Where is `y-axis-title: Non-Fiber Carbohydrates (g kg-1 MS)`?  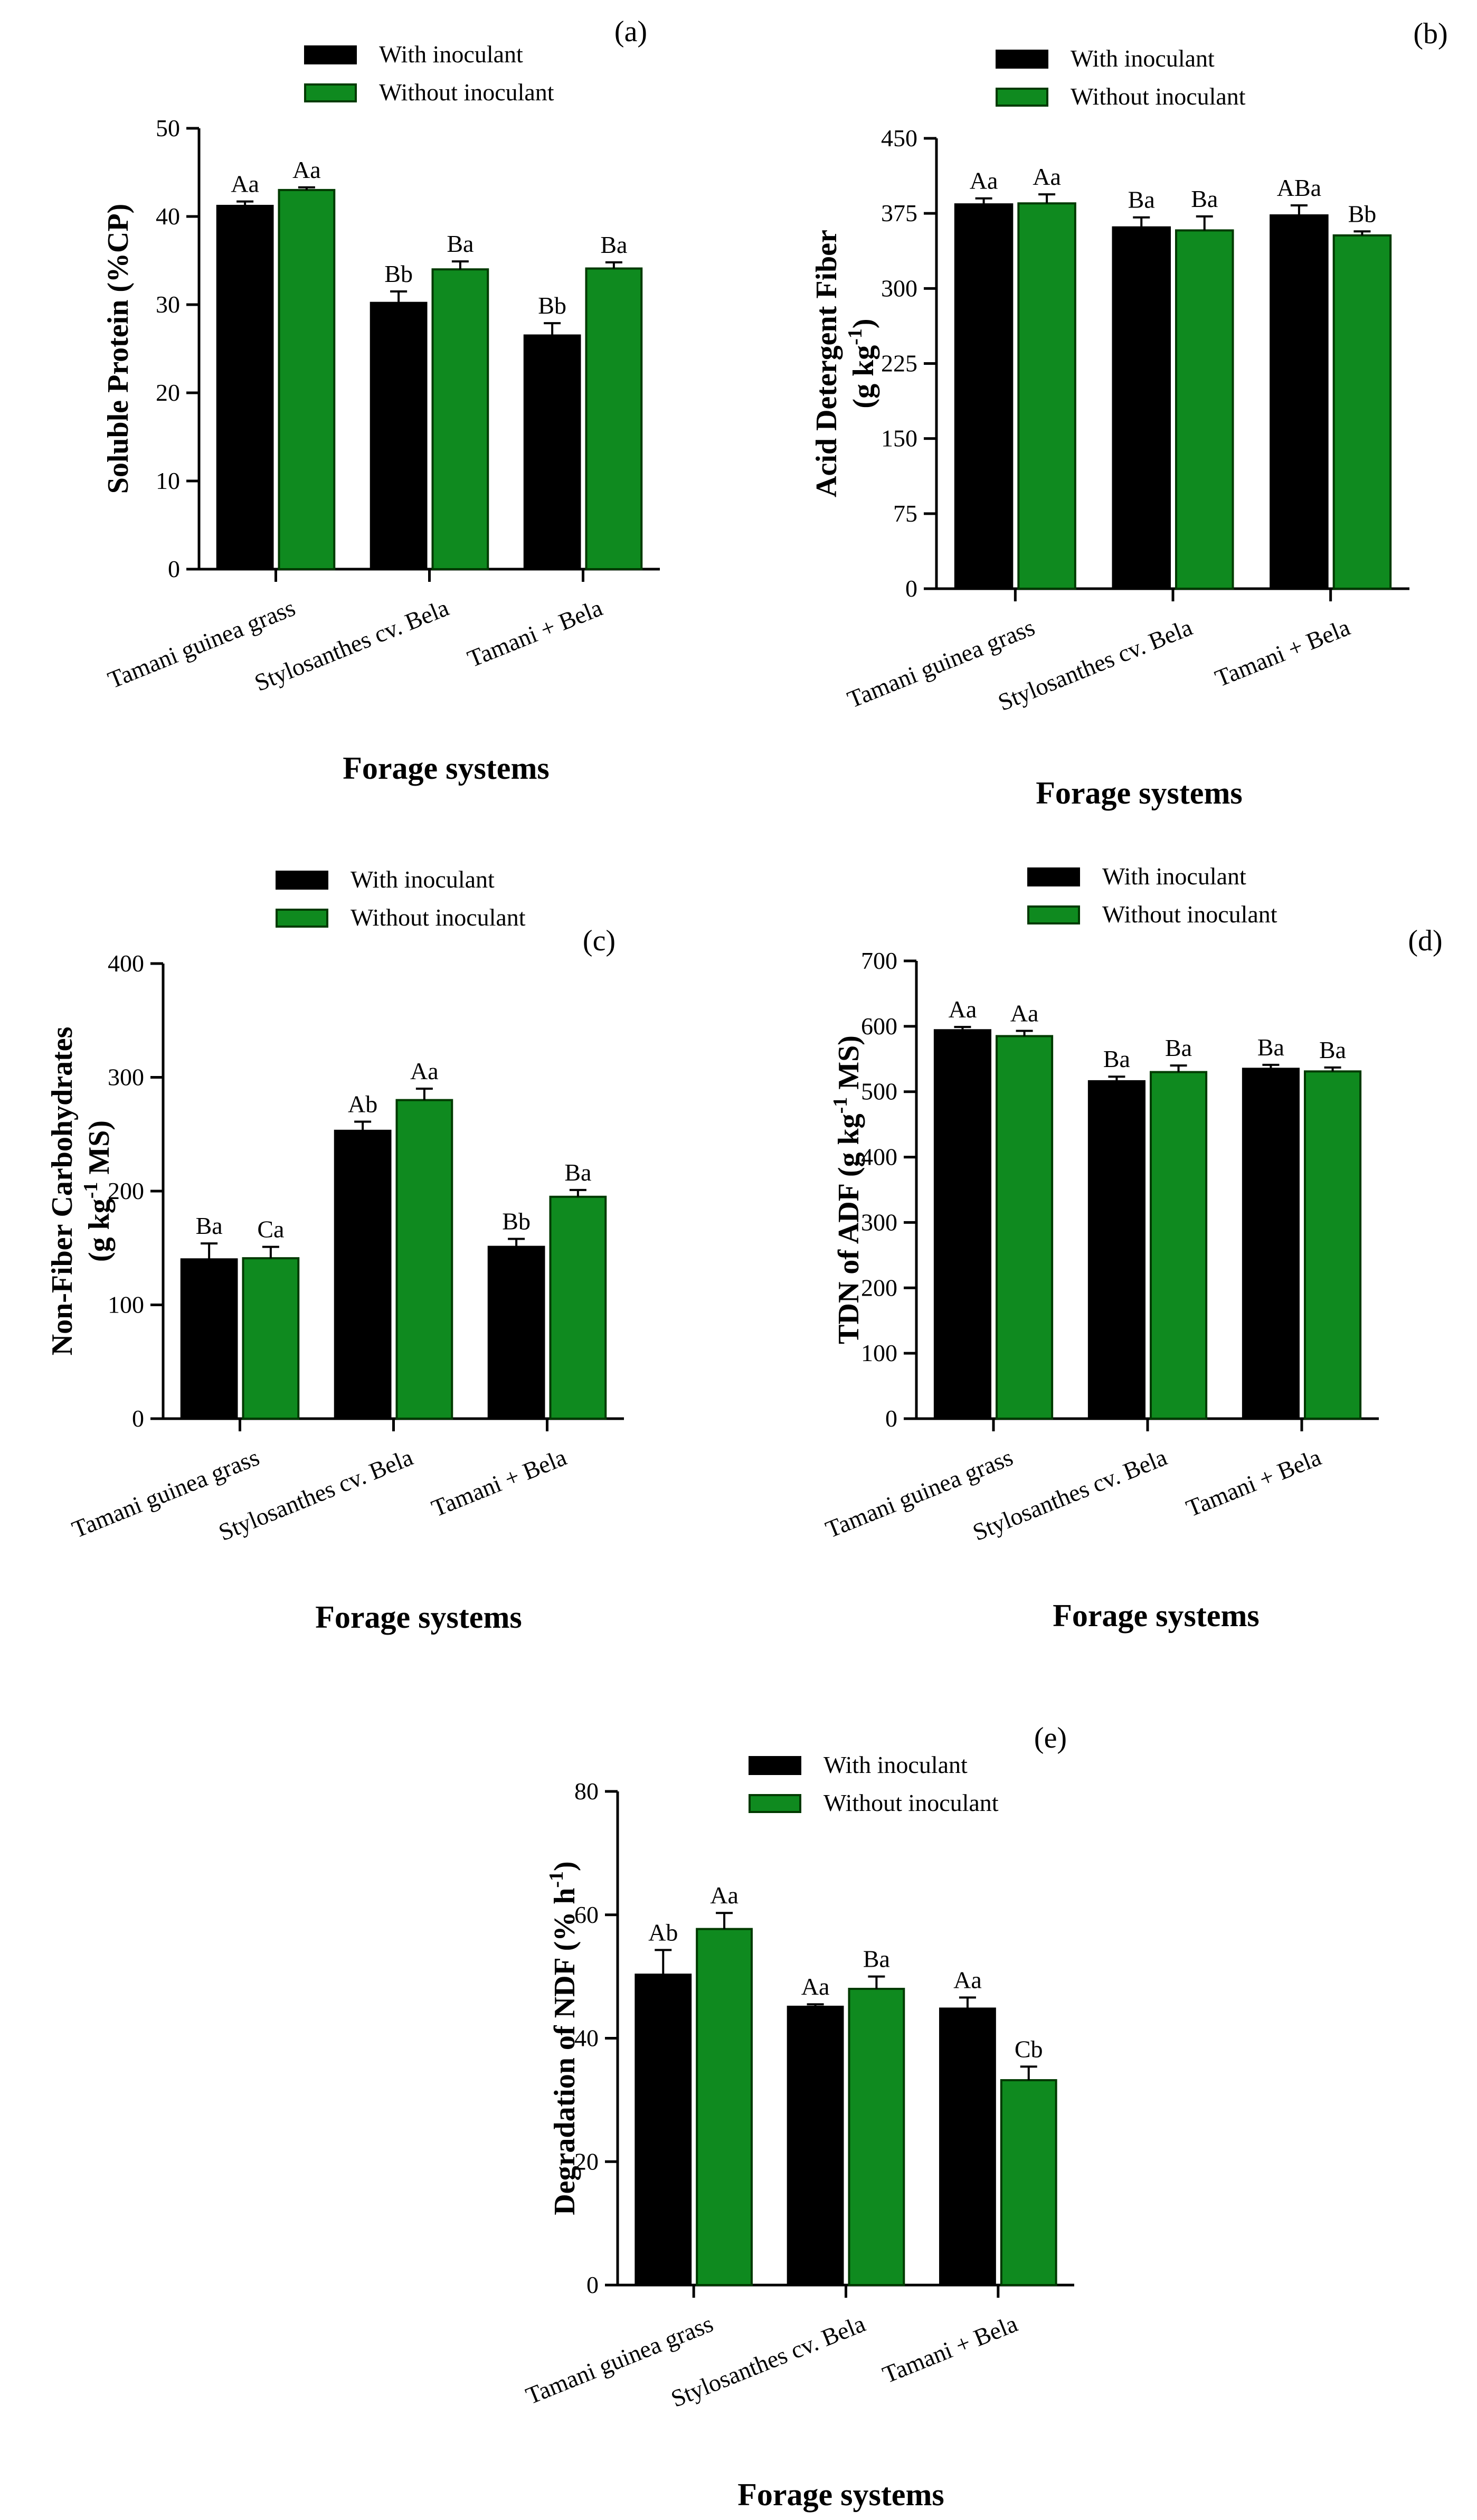 y-axis-title: Non-Fiber Carbohydrates (g kg-1 MS) is located at coordinates (81, 1191).